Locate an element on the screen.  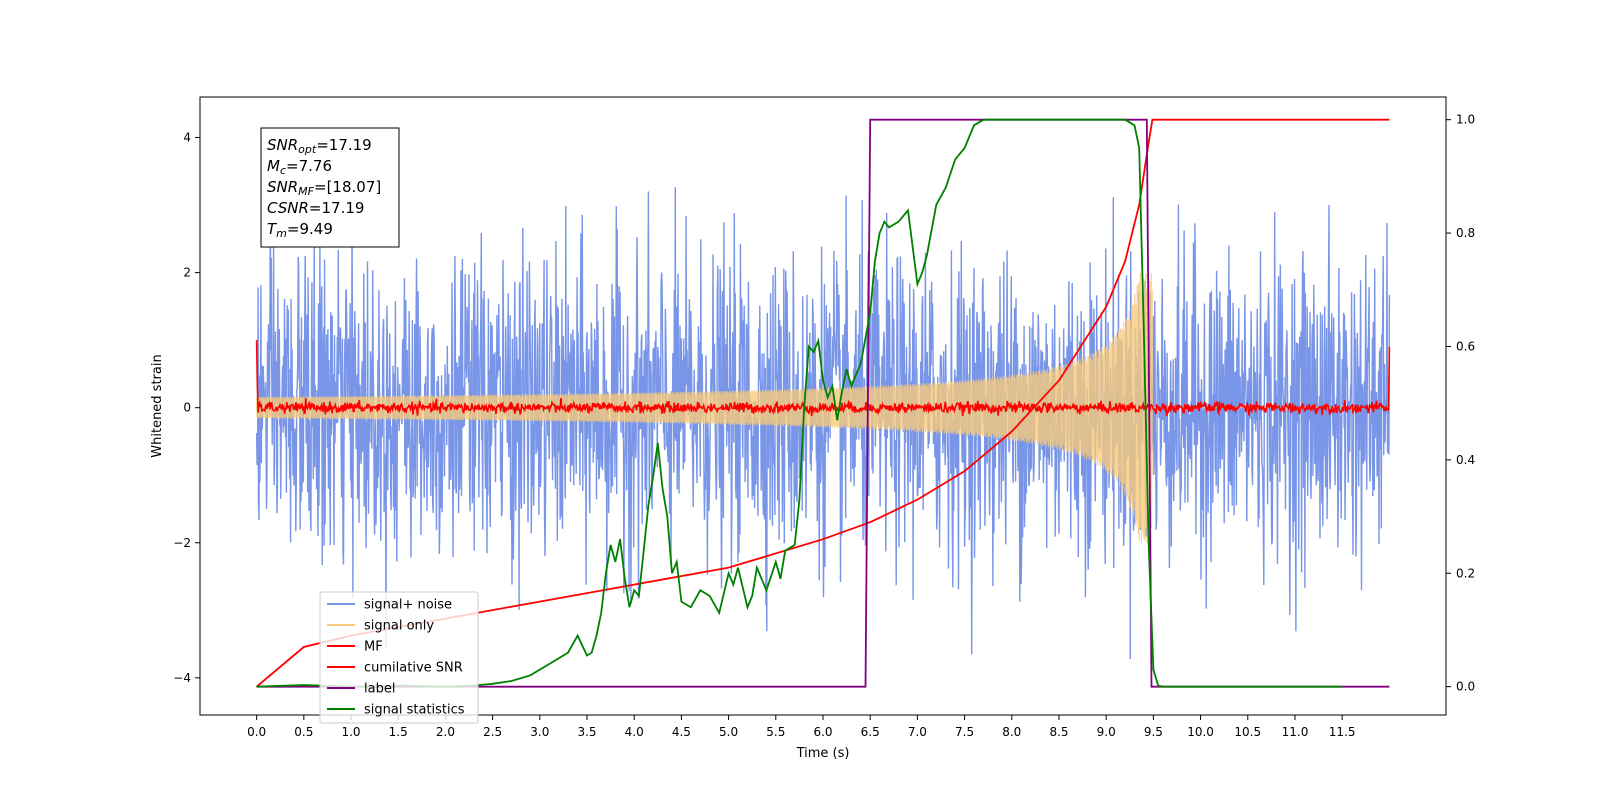
y-tick-label: 0 is located at coordinates (187, 408).